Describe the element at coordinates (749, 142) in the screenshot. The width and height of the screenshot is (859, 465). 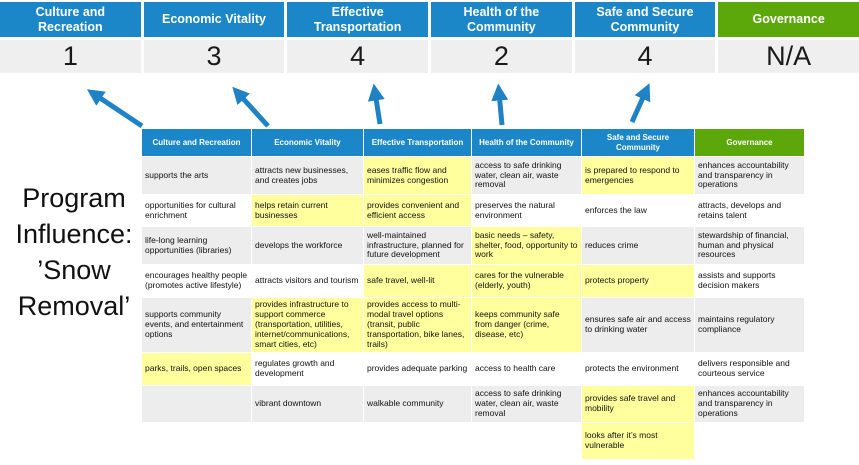
I see `matrix-header-governance: Governance` at that location.